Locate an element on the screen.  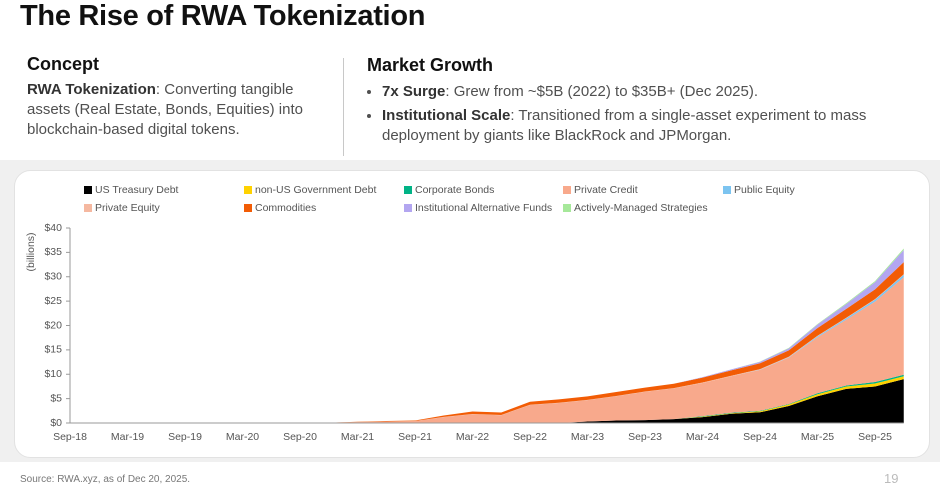
y-axis-label: (billions) is located at coordinates (31, 251).